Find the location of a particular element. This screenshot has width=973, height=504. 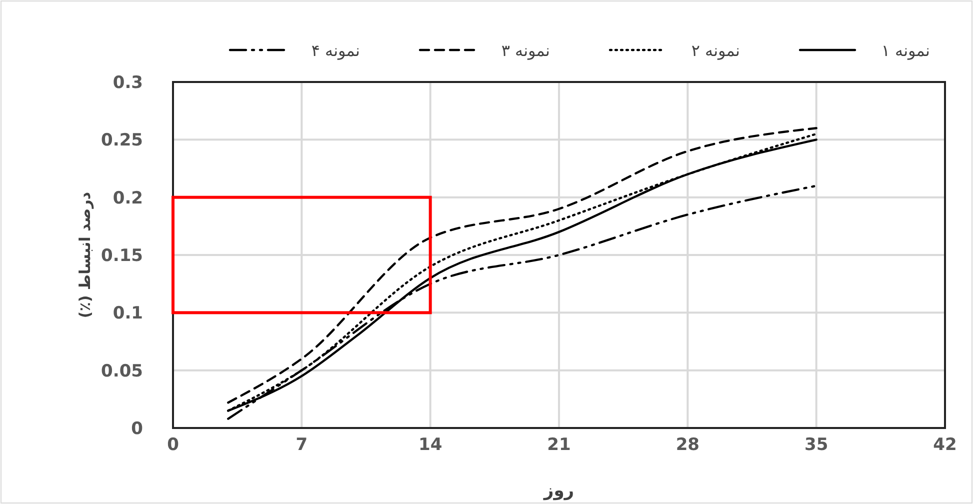

x-tick-label: 0 is located at coordinates (173, 445).